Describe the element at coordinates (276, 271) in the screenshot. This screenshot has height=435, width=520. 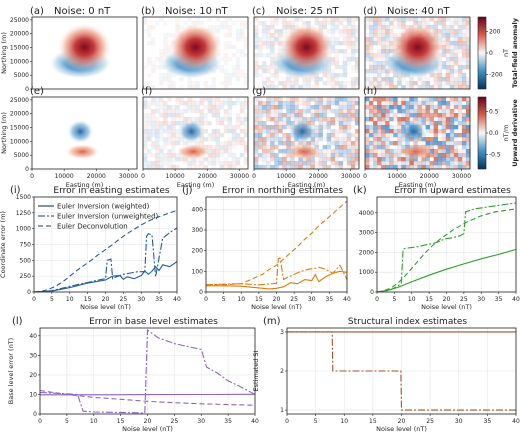
I see `series-line` at that location.